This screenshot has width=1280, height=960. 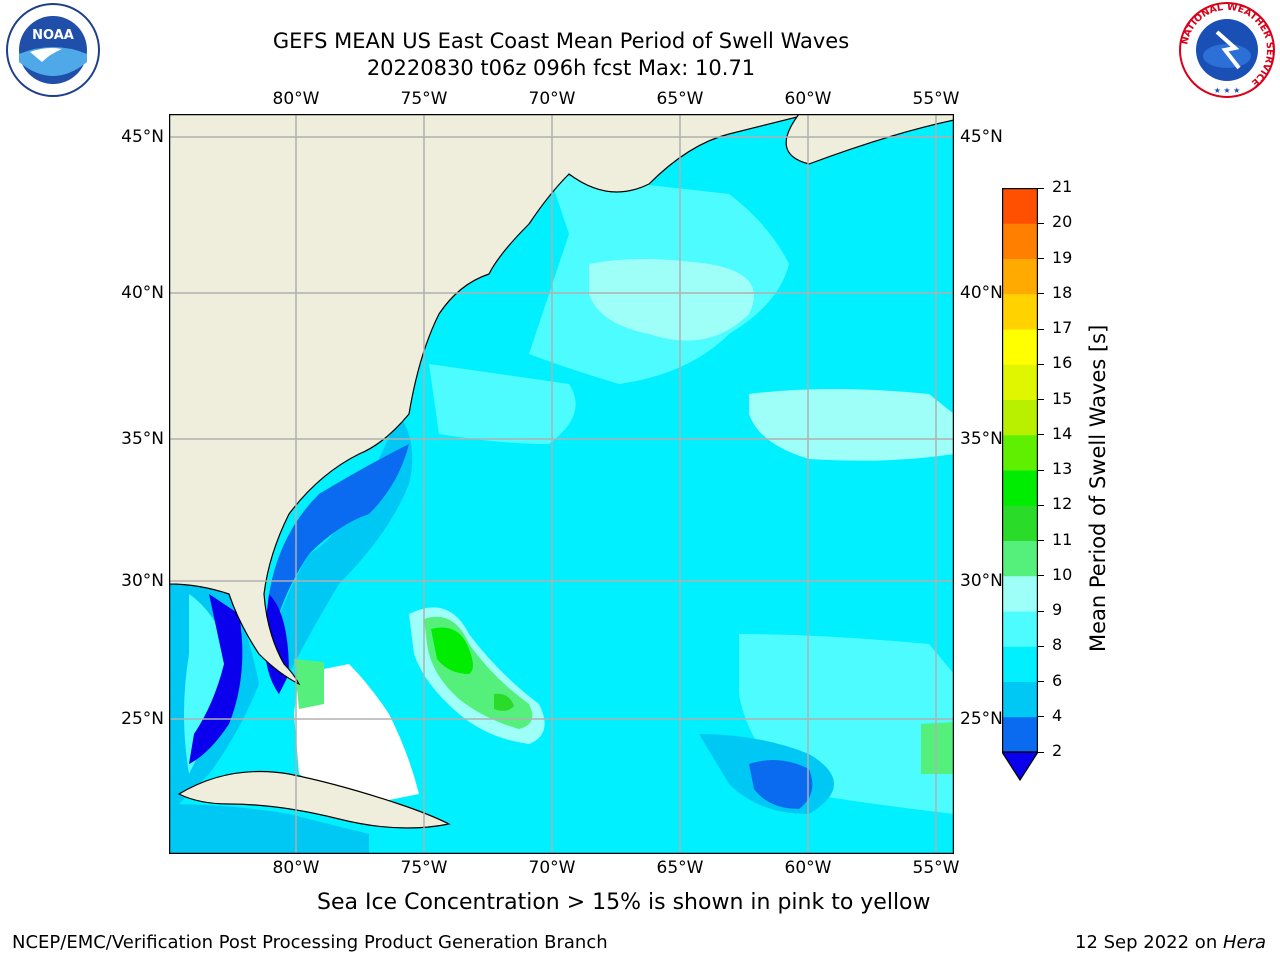 I want to click on contour-11s-feature-b, so click(x=504, y=702).